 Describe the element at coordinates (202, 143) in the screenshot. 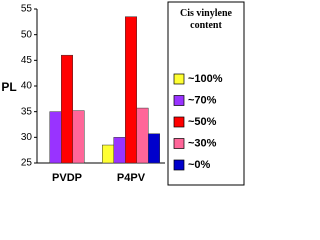

I see `legend-label: ~30%` at that location.